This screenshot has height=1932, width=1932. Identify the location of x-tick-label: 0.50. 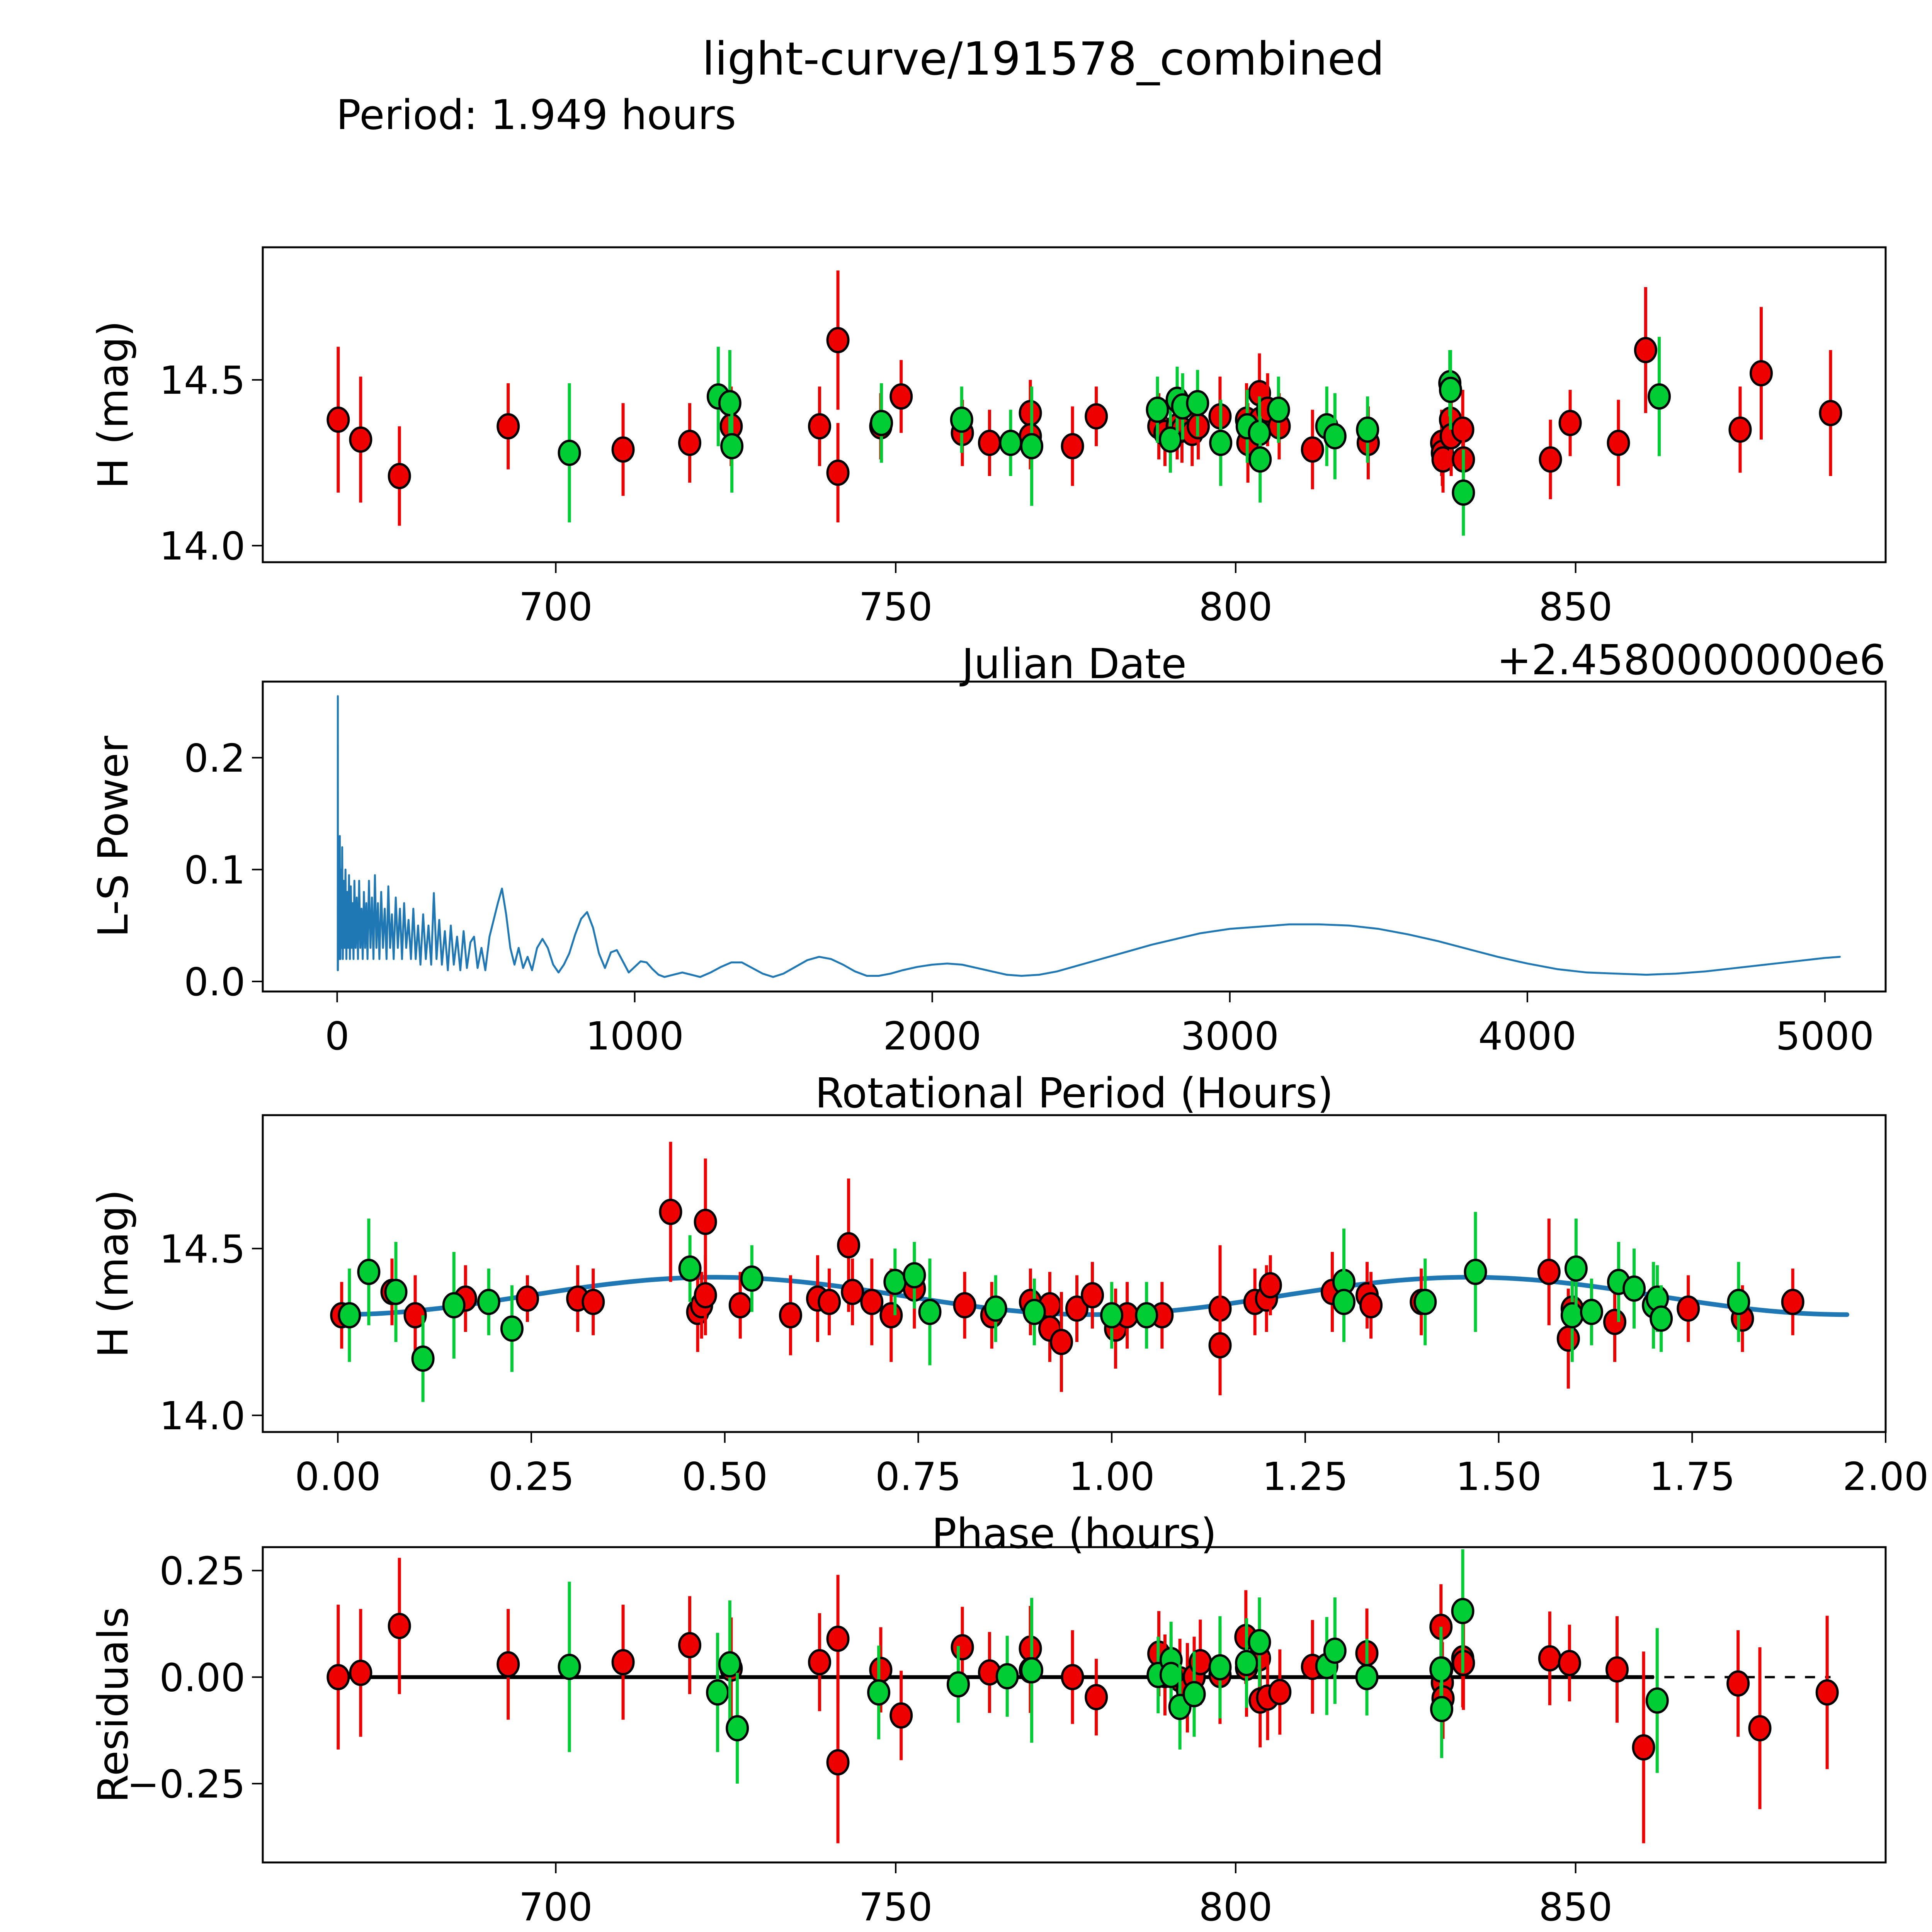
(725, 1476).